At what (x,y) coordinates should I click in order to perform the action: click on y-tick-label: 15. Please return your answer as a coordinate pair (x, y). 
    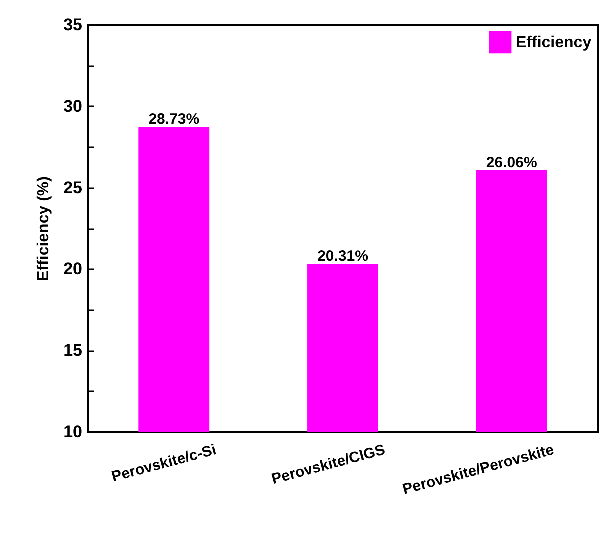
    Looking at the image, I should click on (73, 350).